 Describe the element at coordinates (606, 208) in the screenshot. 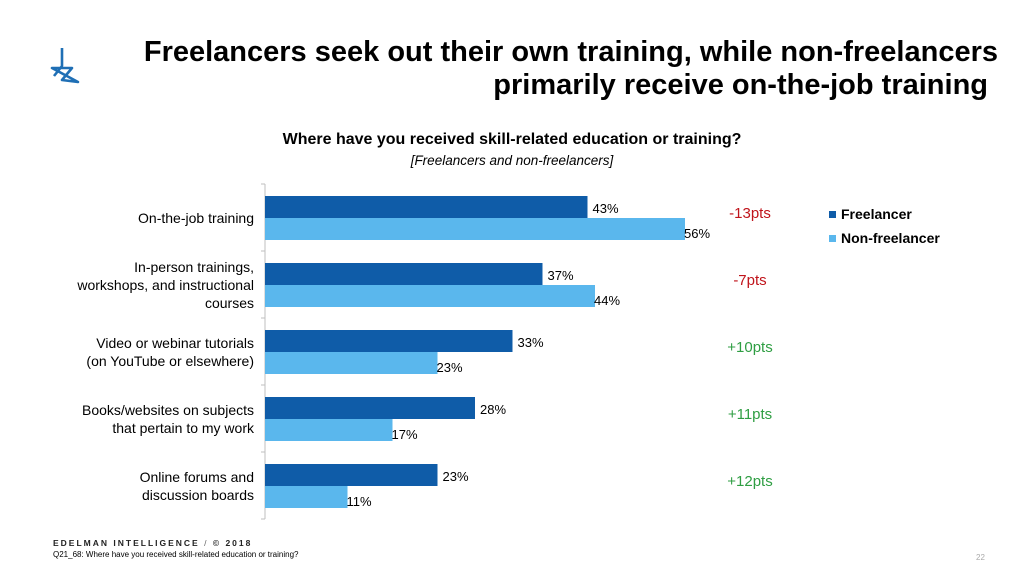

I see `data-label-freelancer: 43%` at that location.